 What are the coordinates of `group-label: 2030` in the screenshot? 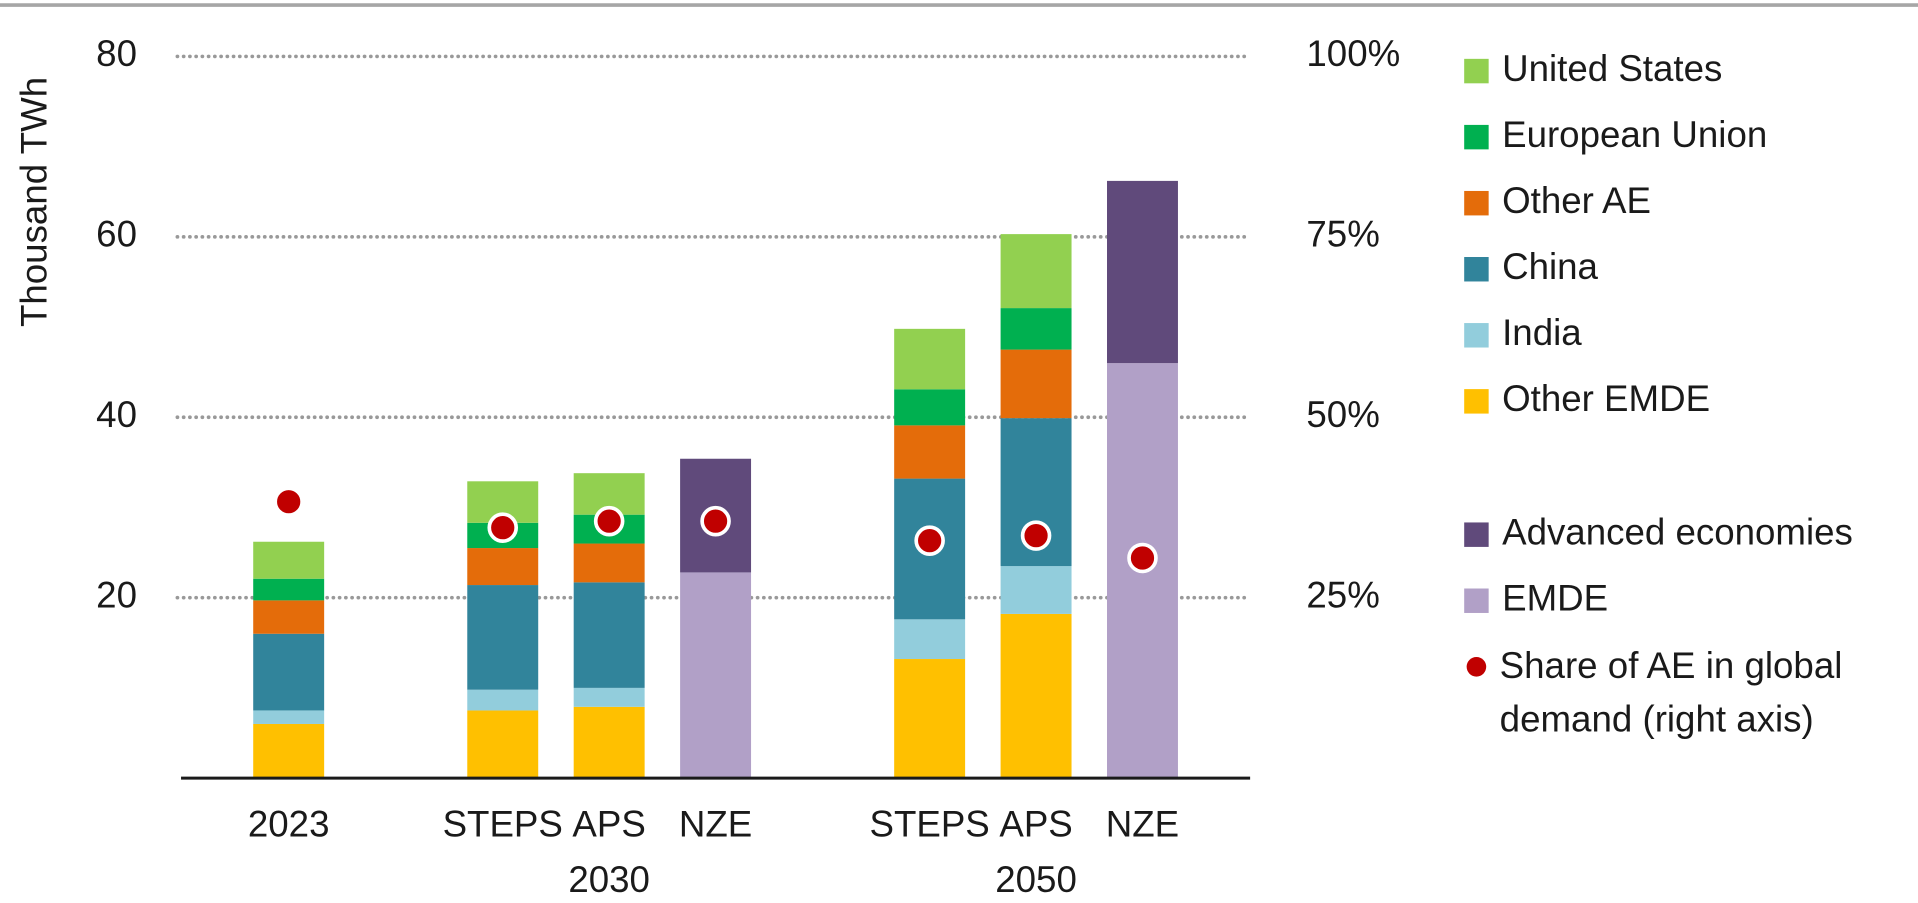 It's located at (609, 879).